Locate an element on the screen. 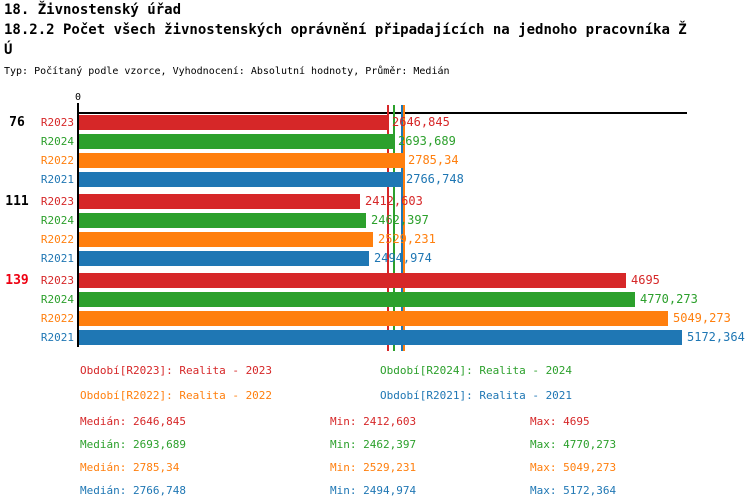 This screenshot has width=750, height=498. median-line-R2022 is located at coordinates (404, 228).